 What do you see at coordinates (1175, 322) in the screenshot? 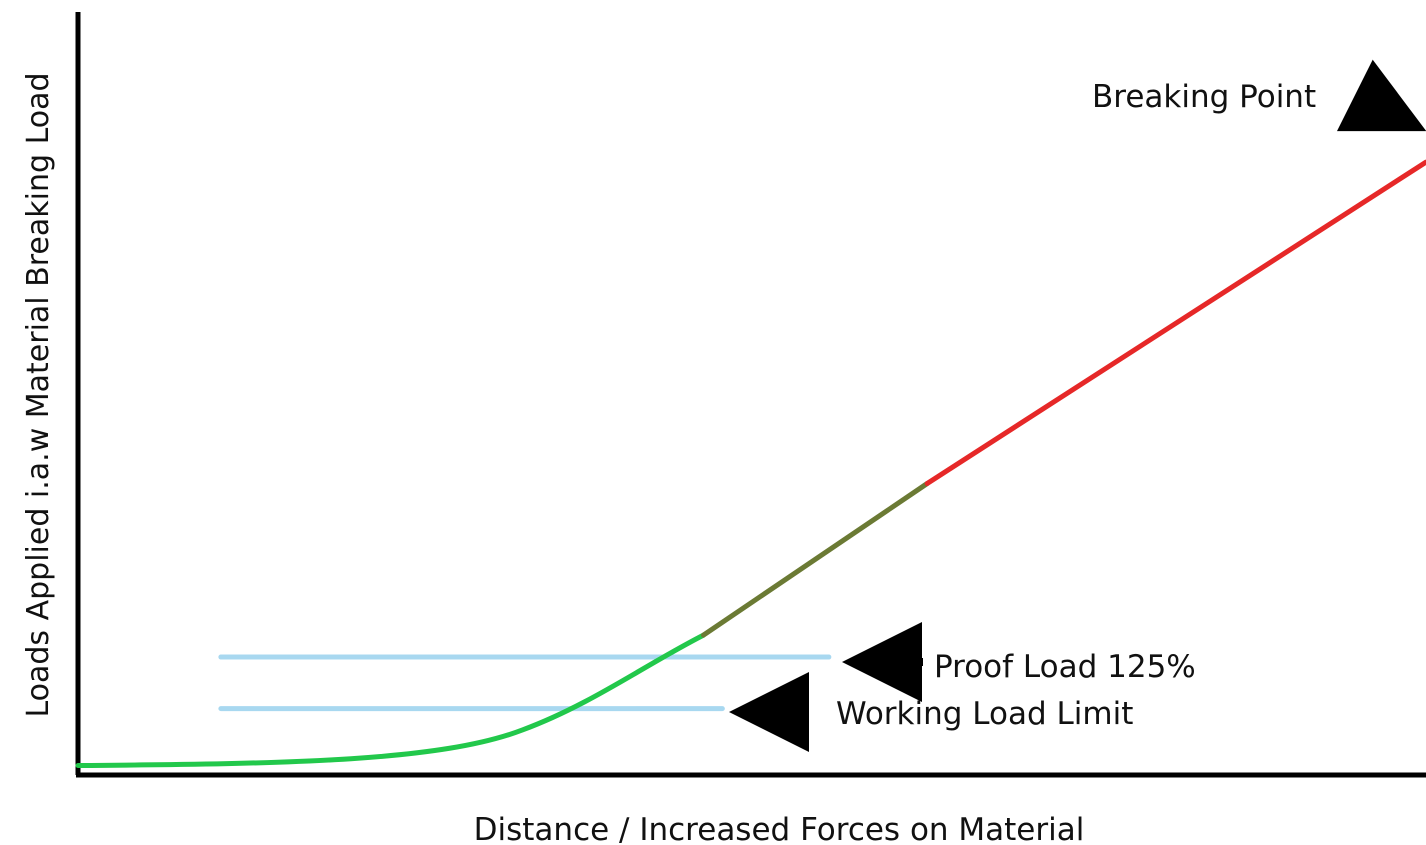
I see `curve-segment-plastic` at bounding box center [1175, 322].